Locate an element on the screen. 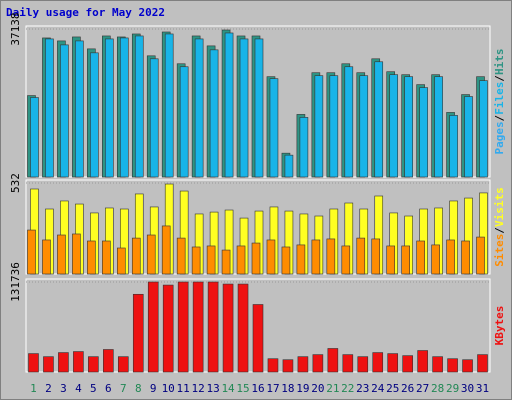 This screenshot has height=400, width=512. legend-entry: KBytes is located at coordinates (499, 326).